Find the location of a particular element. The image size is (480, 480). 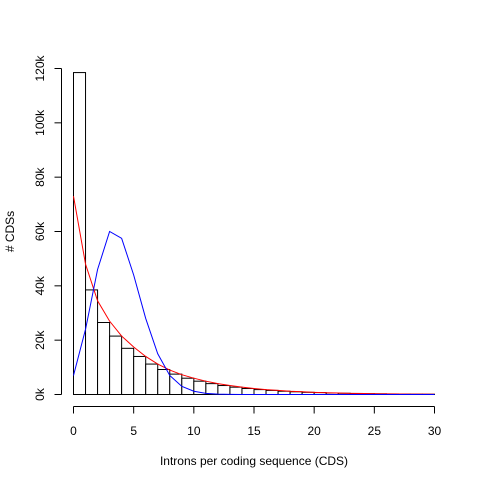

y-axis-title: # CDSs is located at coordinates (10, 231).